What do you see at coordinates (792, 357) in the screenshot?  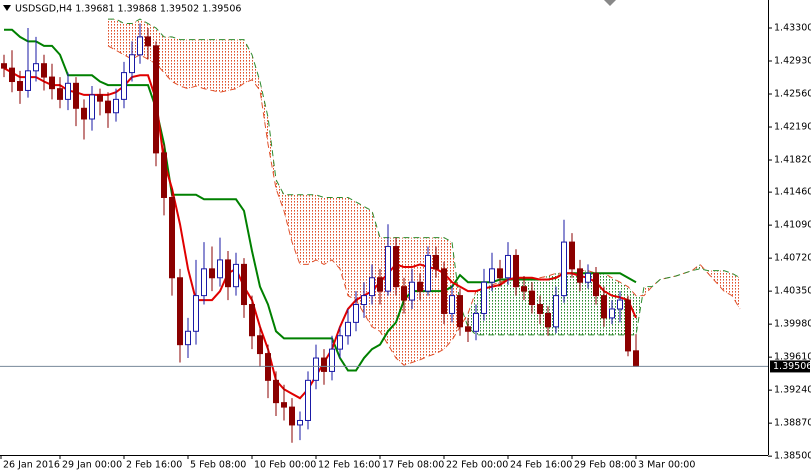 I see `y-tick-label: 1.39610` at bounding box center [792, 357].